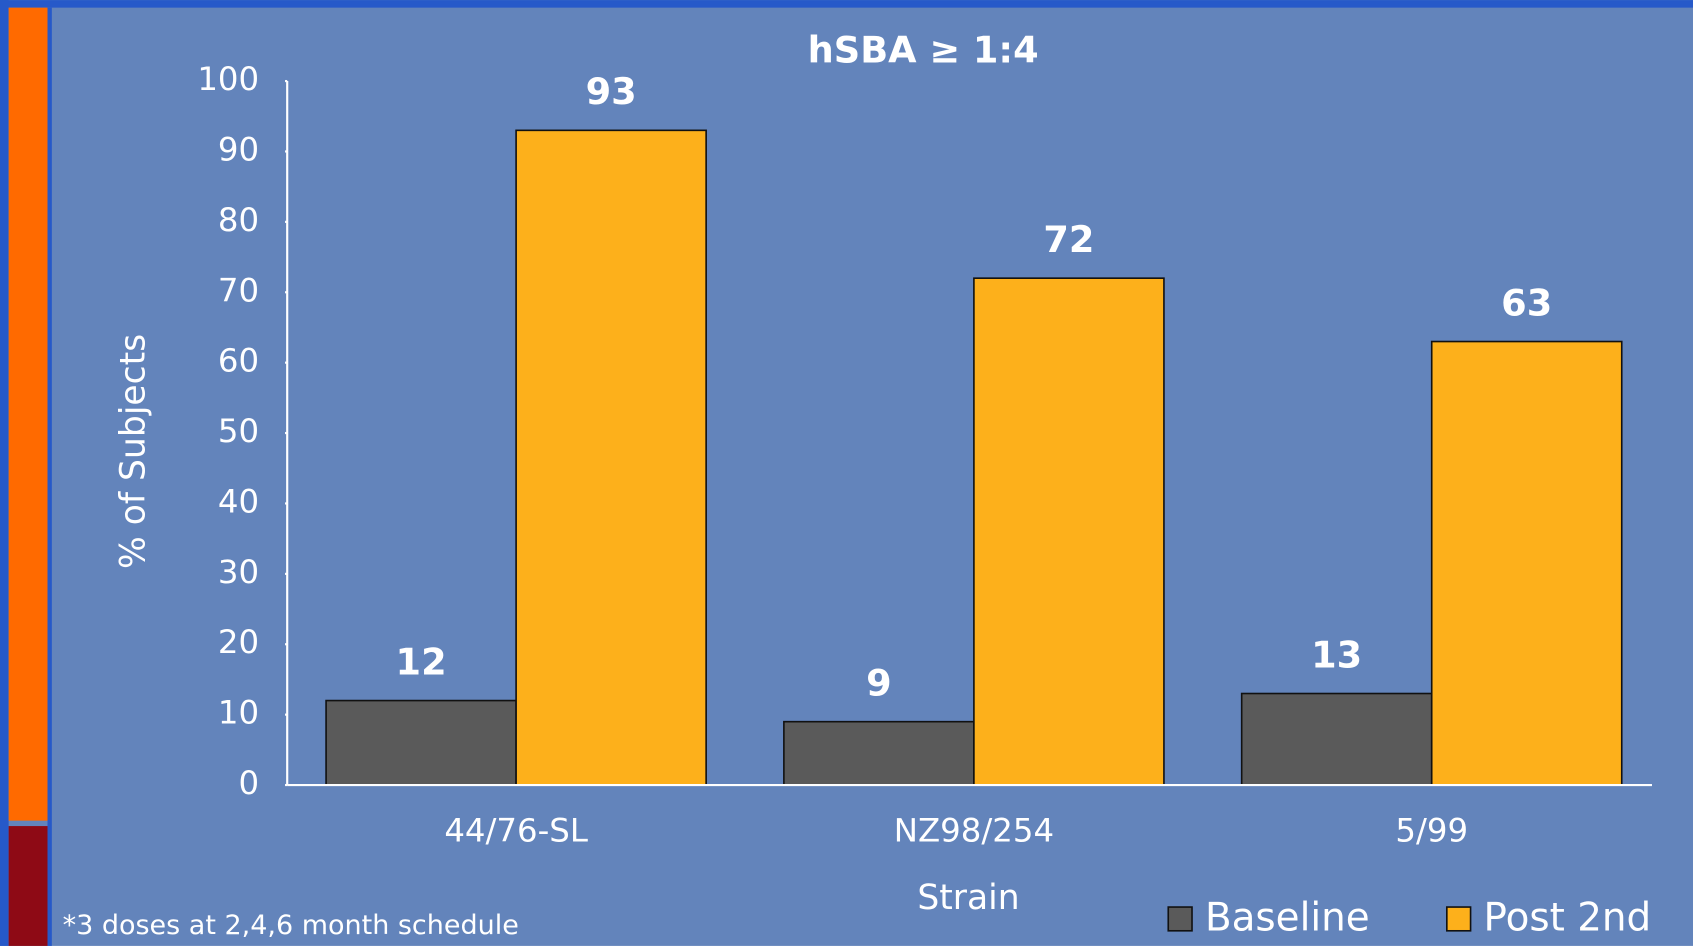  I want to click on divider, so click(49, 476).